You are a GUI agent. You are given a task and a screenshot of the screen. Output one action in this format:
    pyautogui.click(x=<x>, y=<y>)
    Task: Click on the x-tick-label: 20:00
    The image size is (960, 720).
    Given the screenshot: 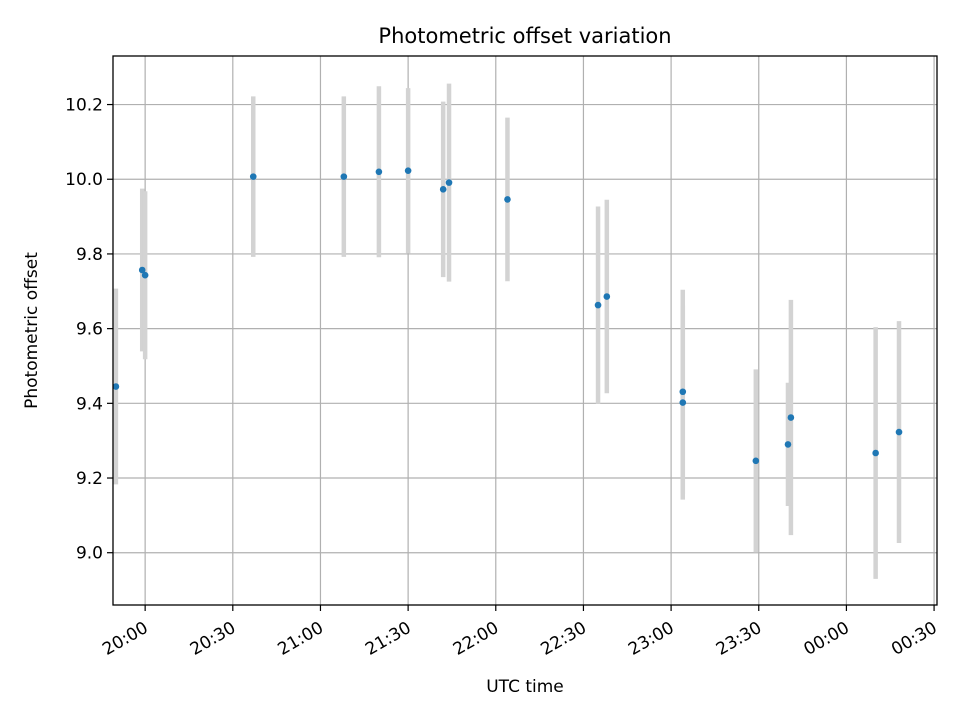 What is the action you would take?
    pyautogui.click(x=125, y=639)
    